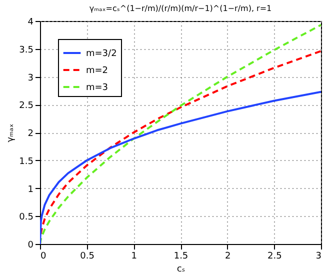 This screenshot has width=327, height=278. I want to click on x-tick-label: 0.5, so click(87, 257).